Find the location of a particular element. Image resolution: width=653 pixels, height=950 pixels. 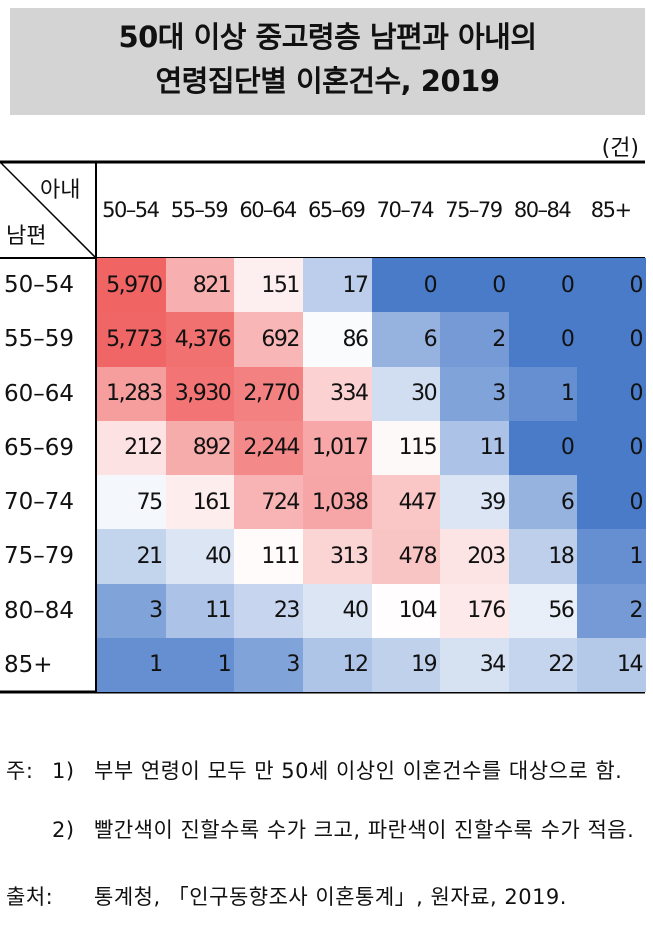

cell: 892 is located at coordinates (200, 447).